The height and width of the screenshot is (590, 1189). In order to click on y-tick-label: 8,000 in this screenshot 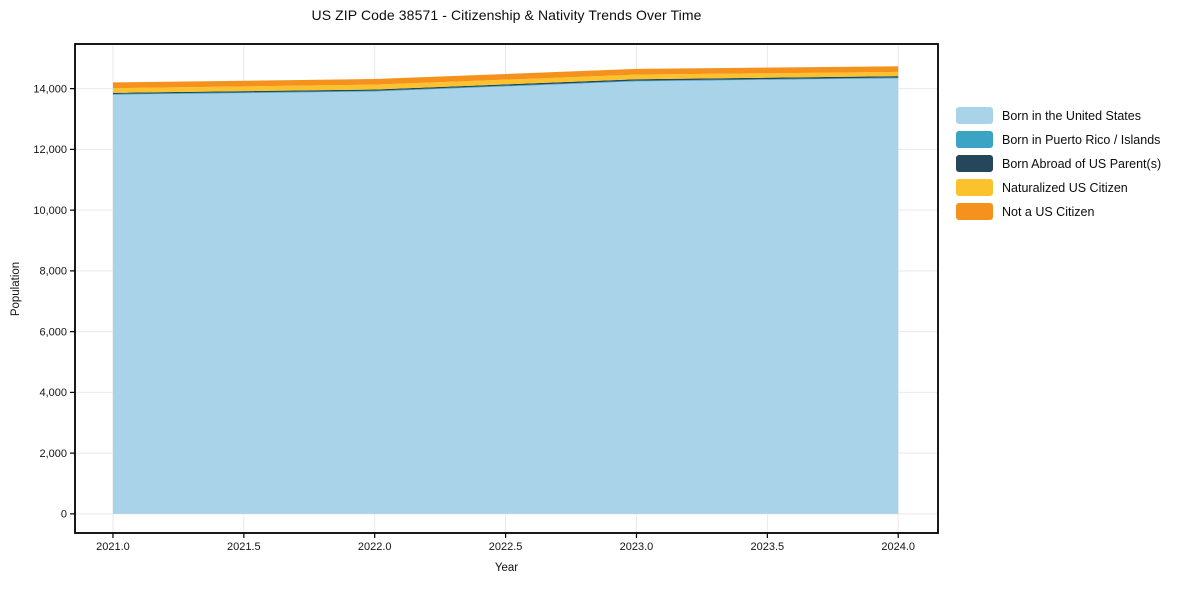, I will do `click(53, 272)`.